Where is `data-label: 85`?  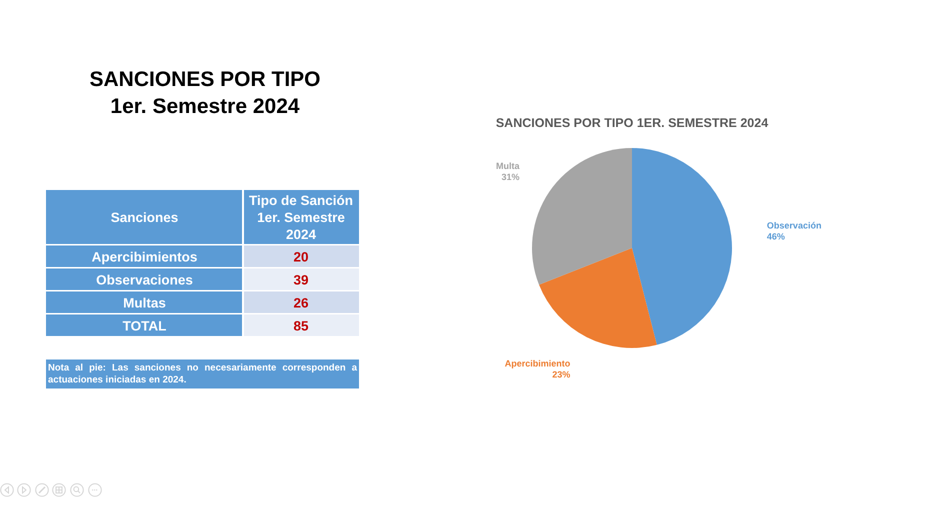
data-label: 85 is located at coordinates (301, 326).